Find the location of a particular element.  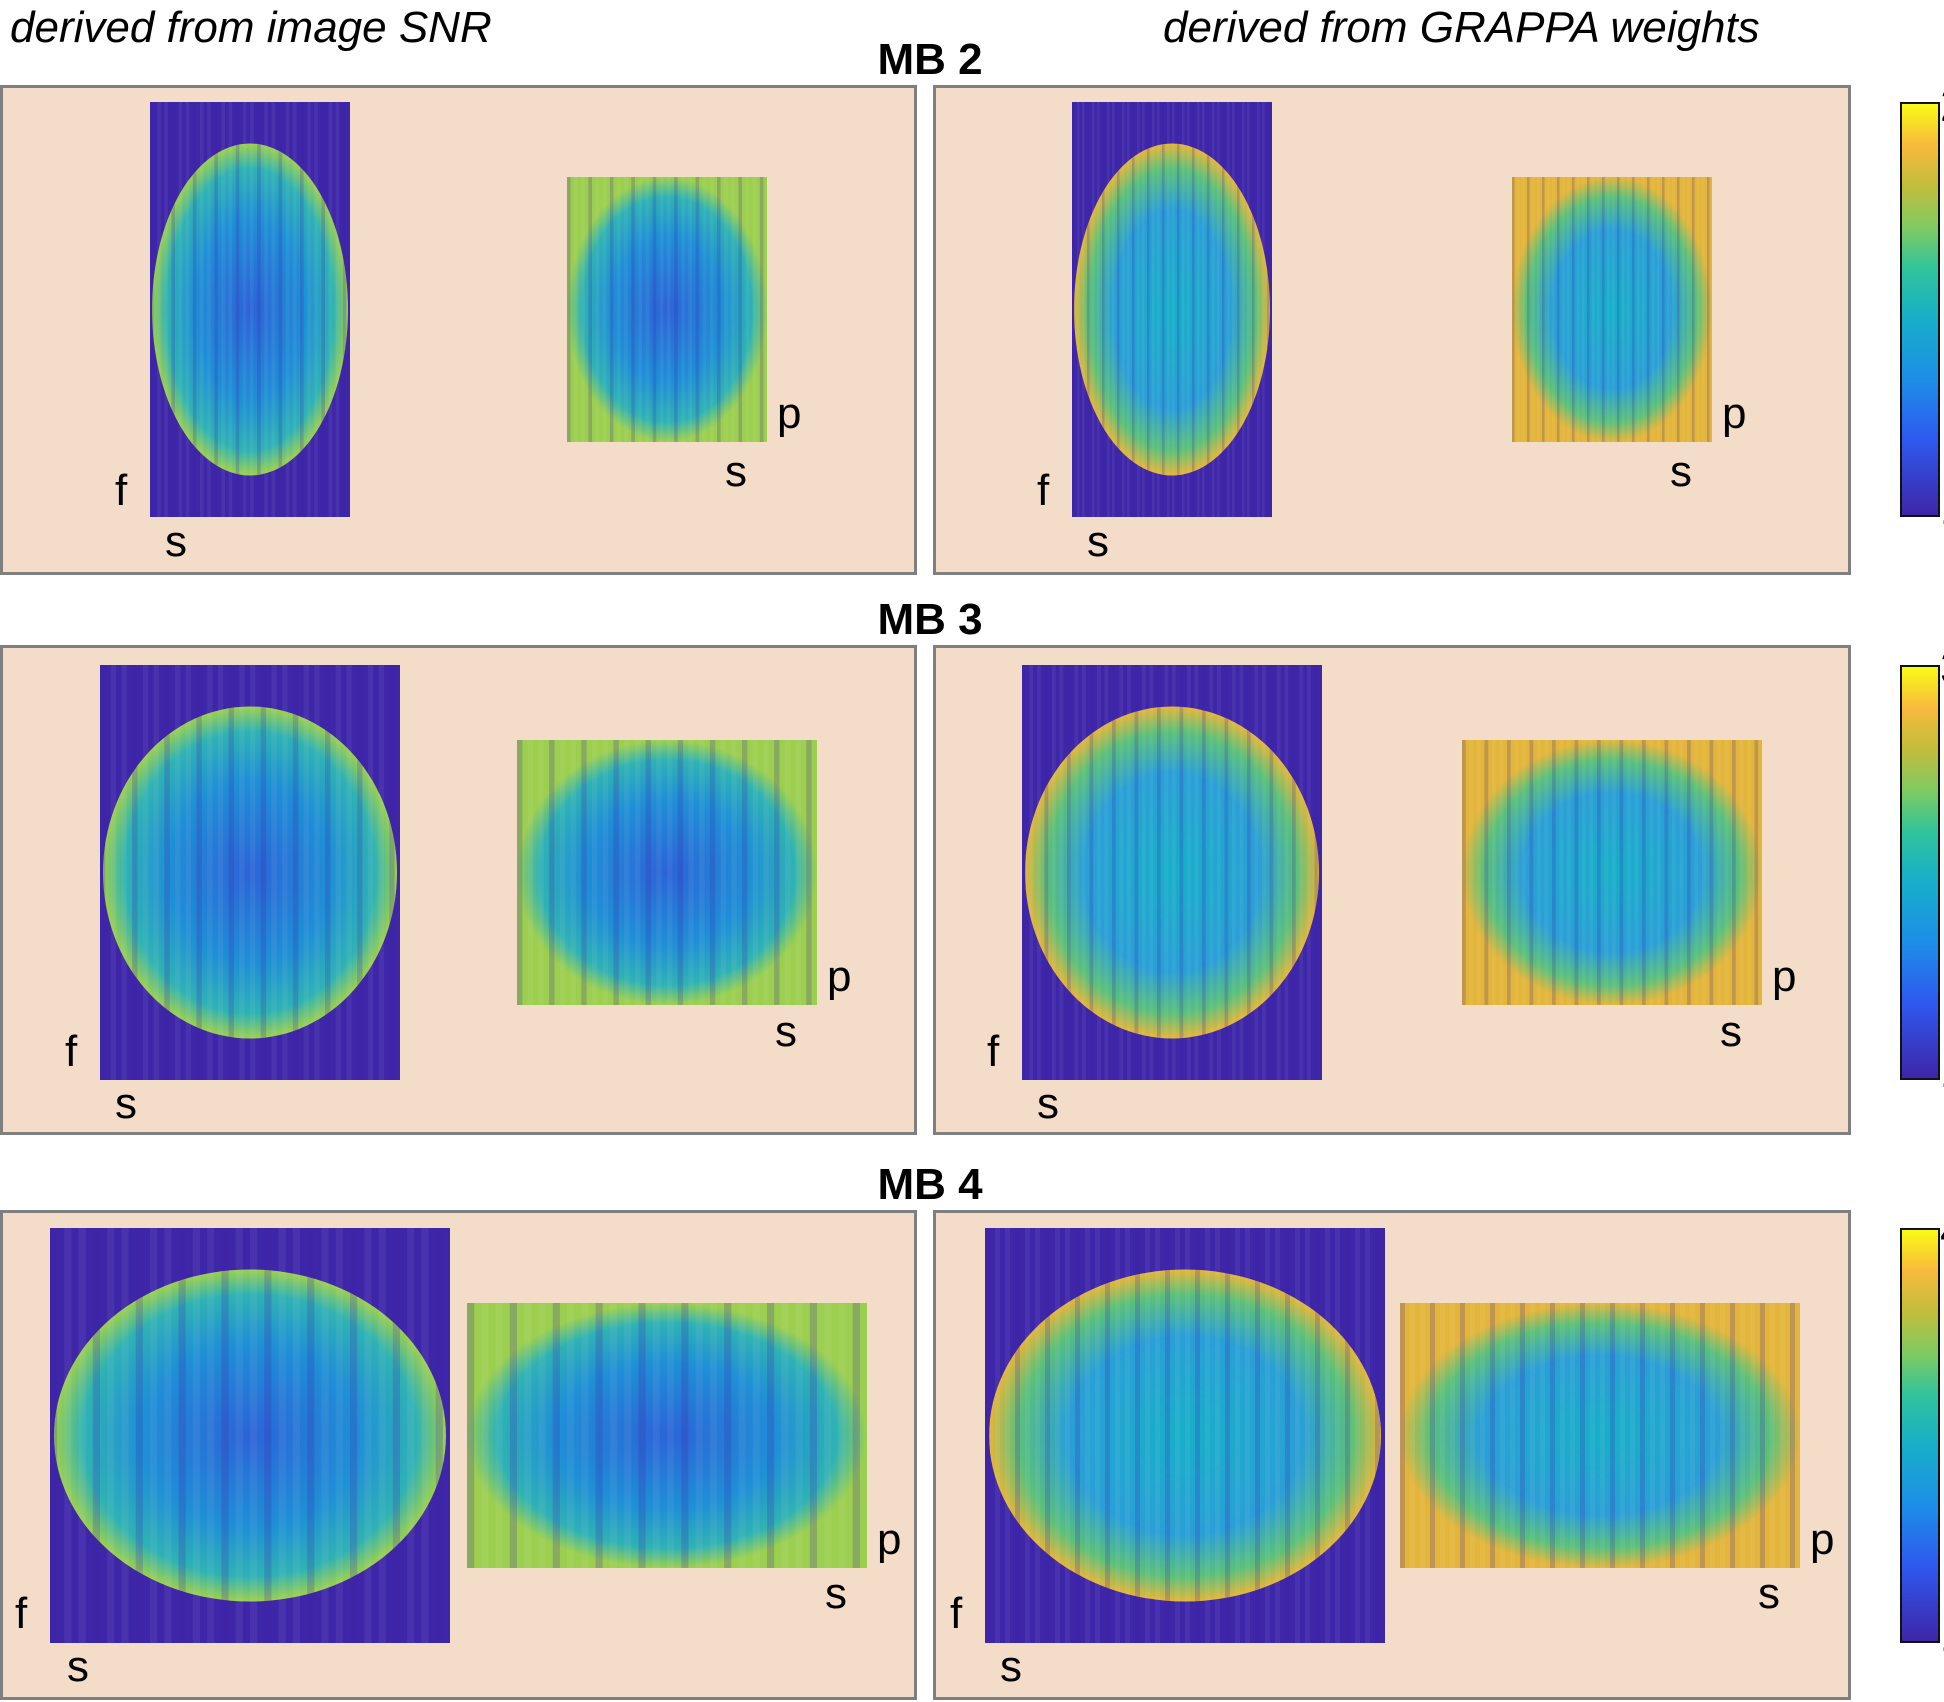

colorbar-mb4 is located at coordinates (1920, 1435).